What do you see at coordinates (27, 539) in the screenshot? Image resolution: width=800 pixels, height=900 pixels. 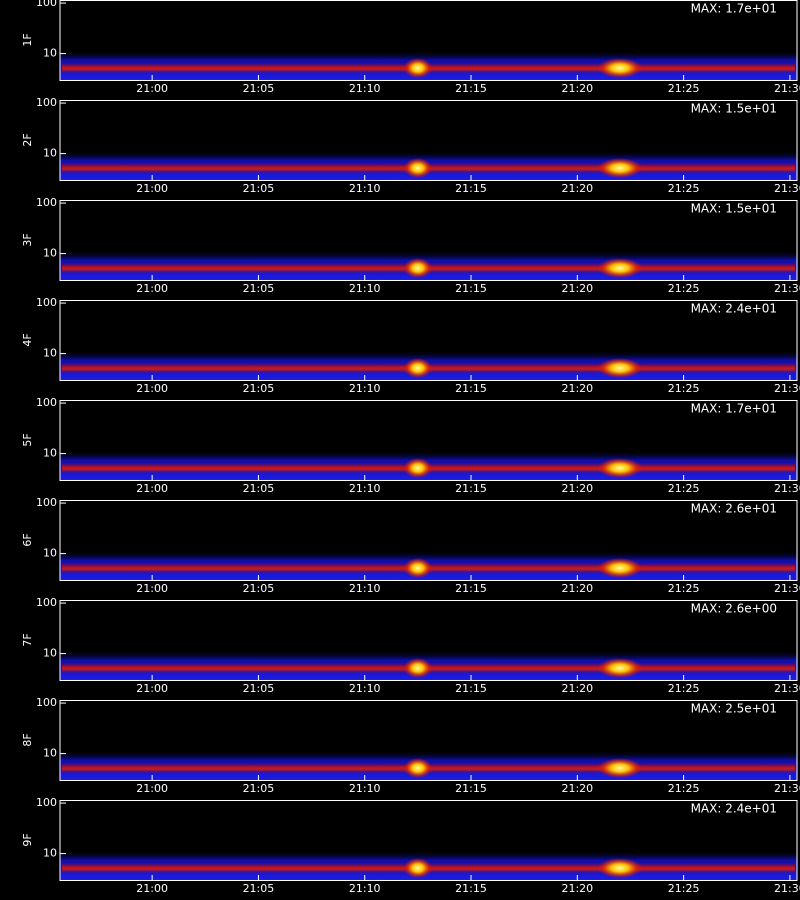 I see `y-axis-label: 6F` at bounding box center [27, 539].